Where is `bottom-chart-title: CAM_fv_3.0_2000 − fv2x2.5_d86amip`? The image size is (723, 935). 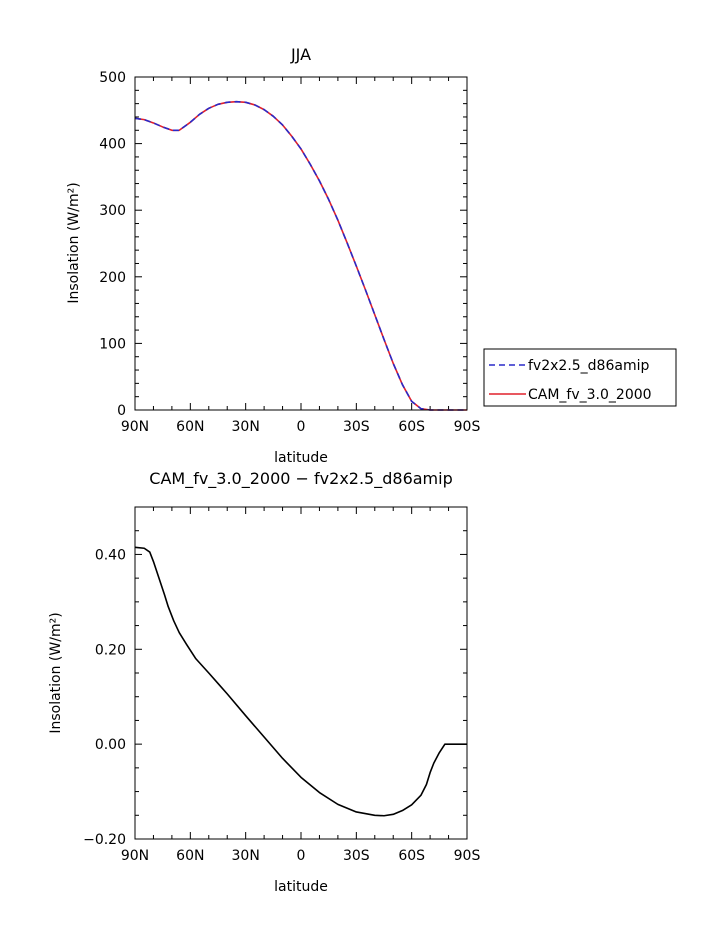 bottom-chart-title: CAM_fv_3.0_2000 − fv2x2.5_d86amip is located at coordinates (300, 479).